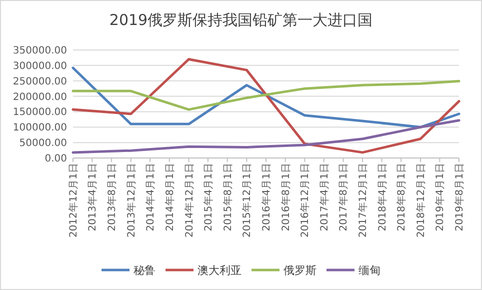  Describe the element at coordinates (150, 197) in the screenshot. I see `x-tick-label: 2014年4月1日` at that location.